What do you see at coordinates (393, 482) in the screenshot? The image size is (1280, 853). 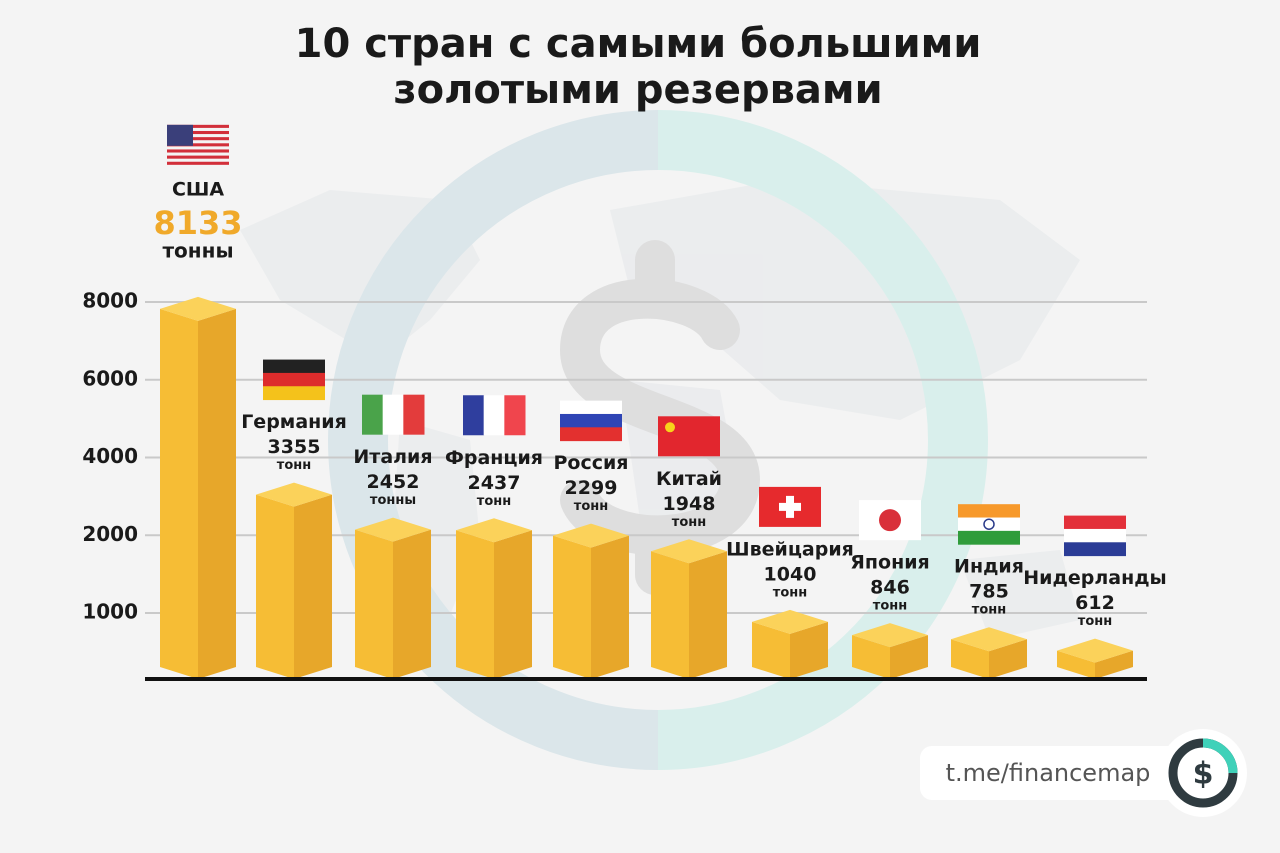 I see `value-label: 2452` at bounding box center [393, 482].